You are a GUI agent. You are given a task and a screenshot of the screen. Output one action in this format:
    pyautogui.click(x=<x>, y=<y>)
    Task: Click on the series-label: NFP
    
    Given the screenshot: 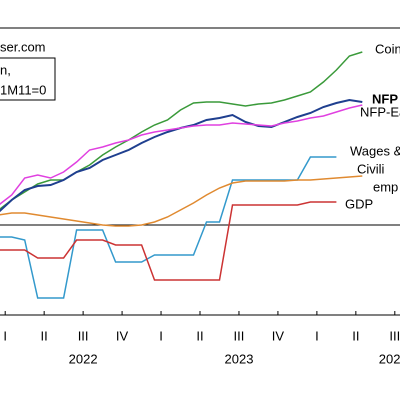 What is the action you would take?
    pyautogui.click(x=385, y=98)
    